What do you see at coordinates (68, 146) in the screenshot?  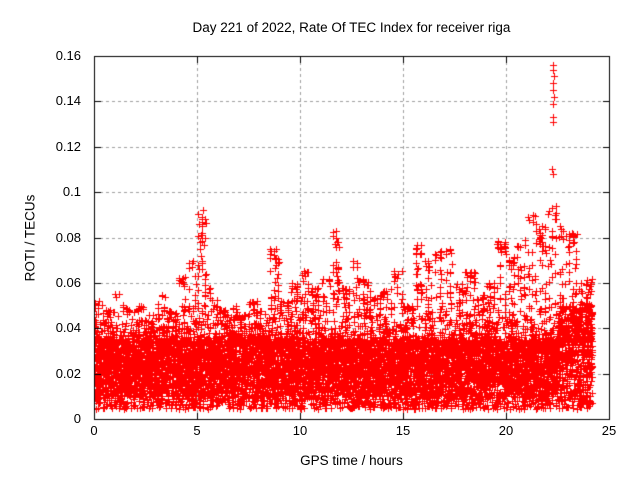 I see `y-tick-label: 0.12` at bounding box center [68, 146].